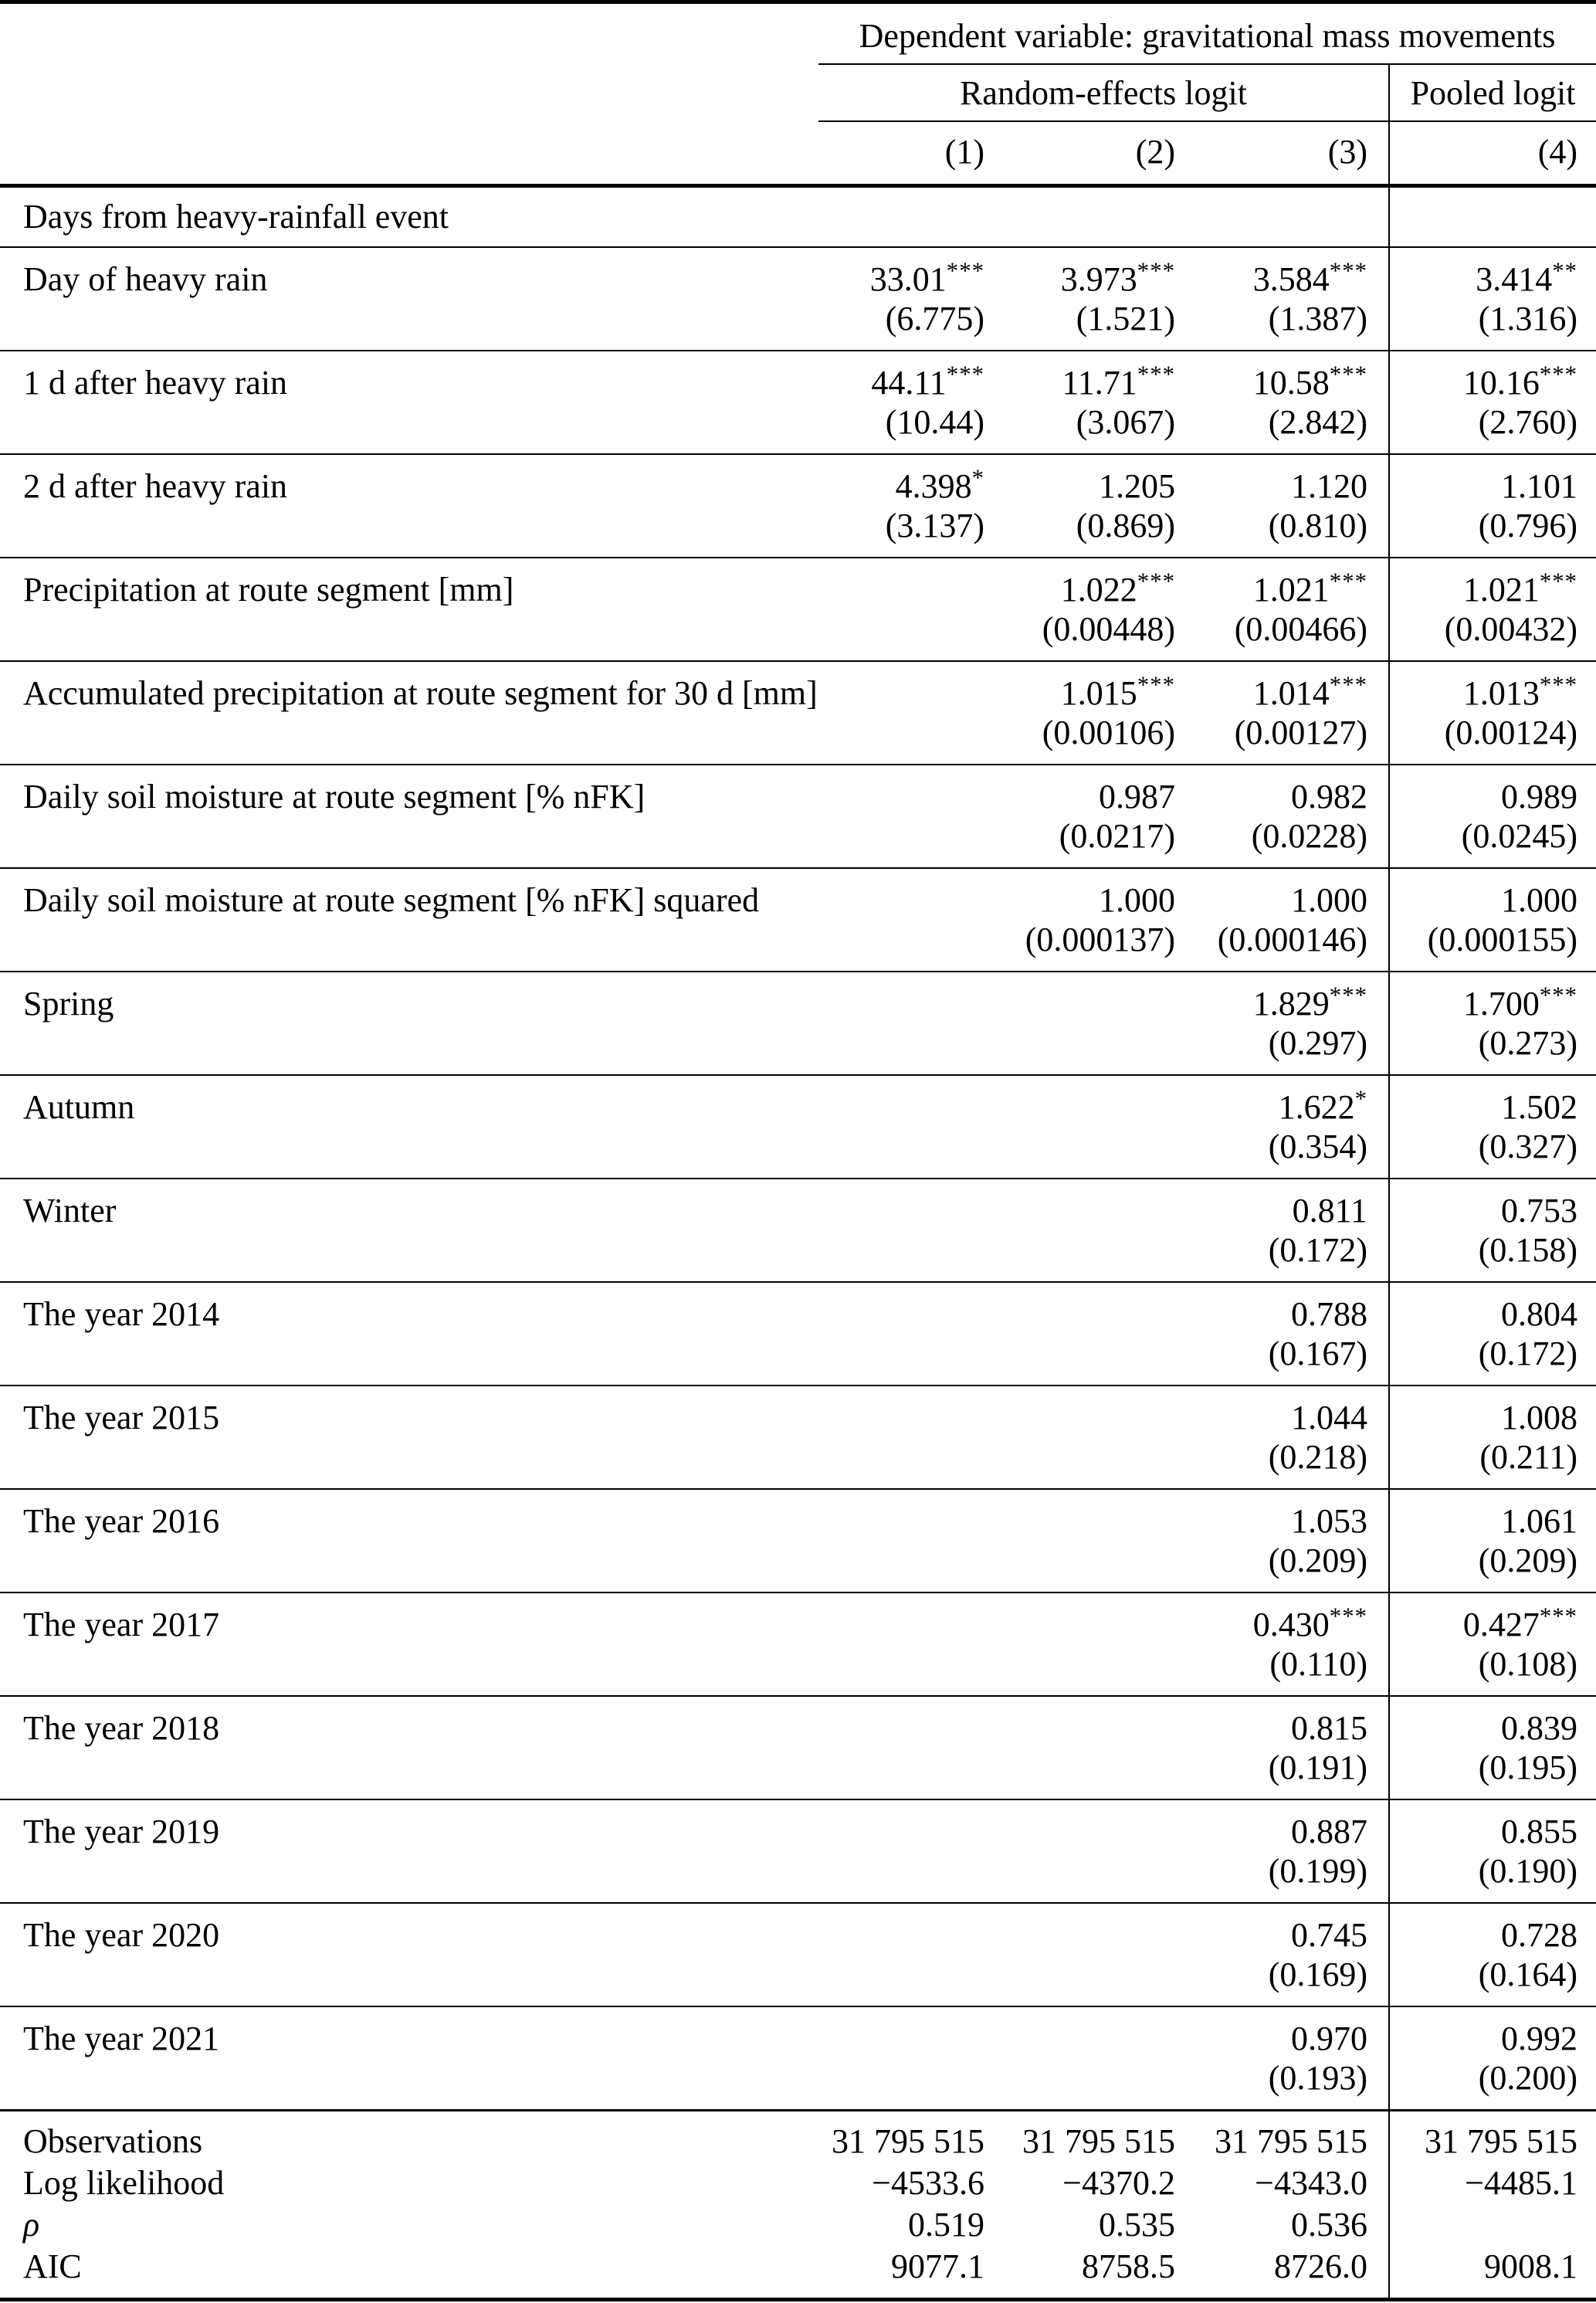 The width and height of the screenshot is (1596, 2303). What do you see at coordinates (1492, 1567) in the screenshot?
I see `standard-error-cell: (0.209)` at bounding box center [1492, 1567].